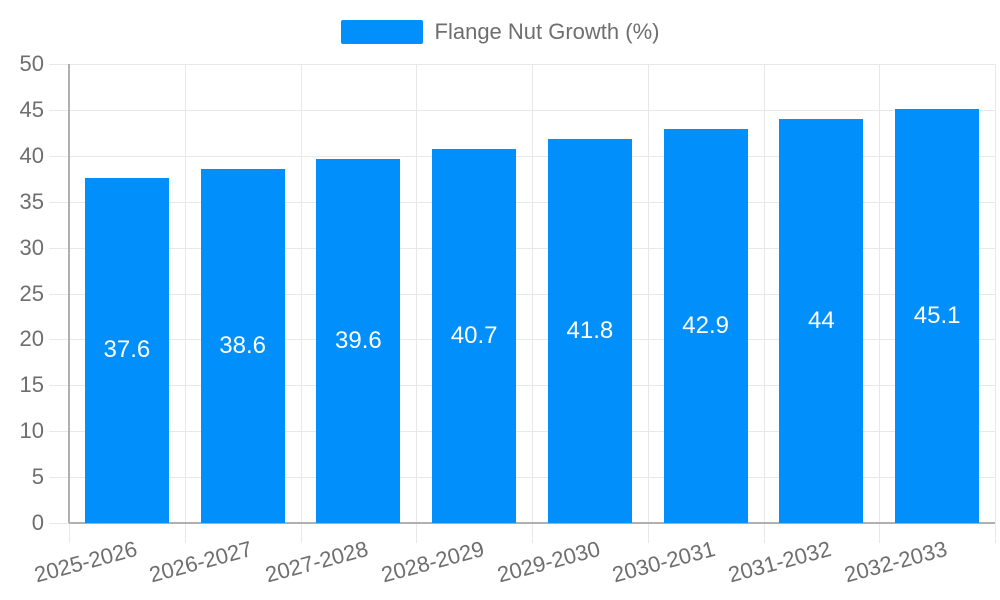 This screenshot has height=600, width=1000. What do you see at coordinates (548, 562) in the screenshot?
I see `x-axis-label: 2029-2030` at bounding box center [548, 562].